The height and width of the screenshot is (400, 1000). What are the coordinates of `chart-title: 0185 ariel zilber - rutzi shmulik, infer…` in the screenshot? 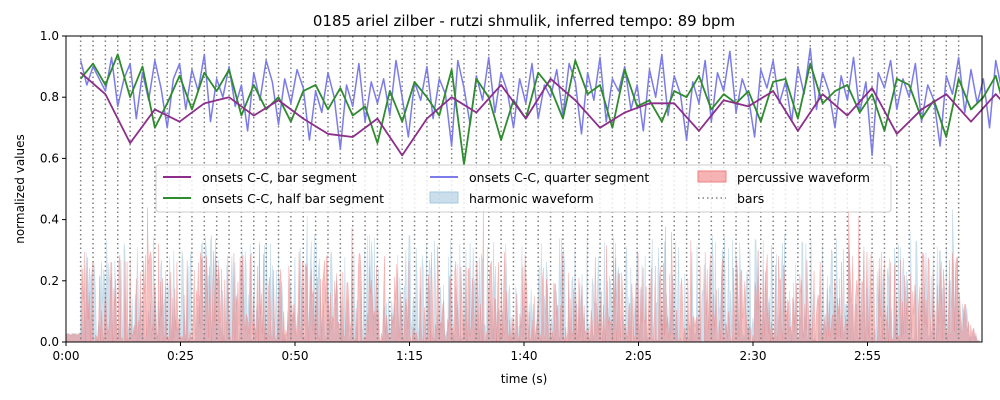 It's located at (524, 21).